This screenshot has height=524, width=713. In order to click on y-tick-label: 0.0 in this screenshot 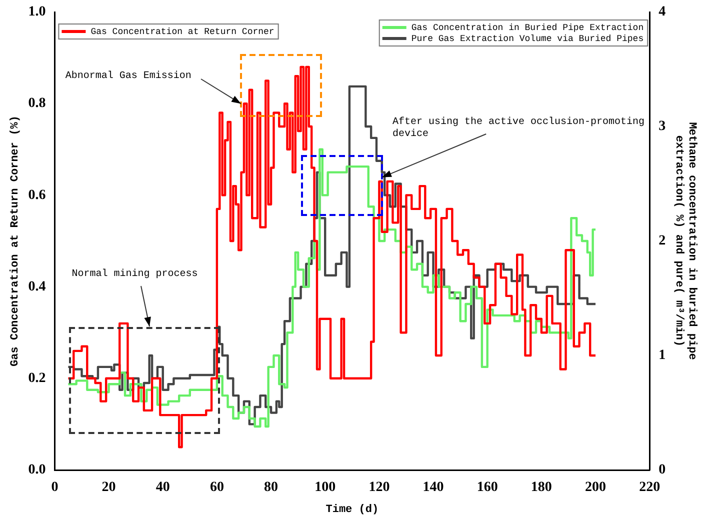, I will do `click(37, 470)`.